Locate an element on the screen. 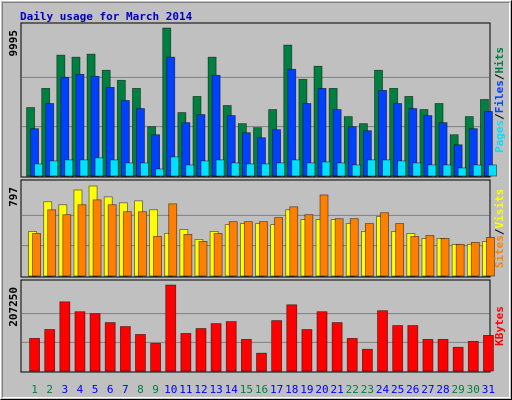  x-tick-label: 7 is located at coordinates (125, 389).